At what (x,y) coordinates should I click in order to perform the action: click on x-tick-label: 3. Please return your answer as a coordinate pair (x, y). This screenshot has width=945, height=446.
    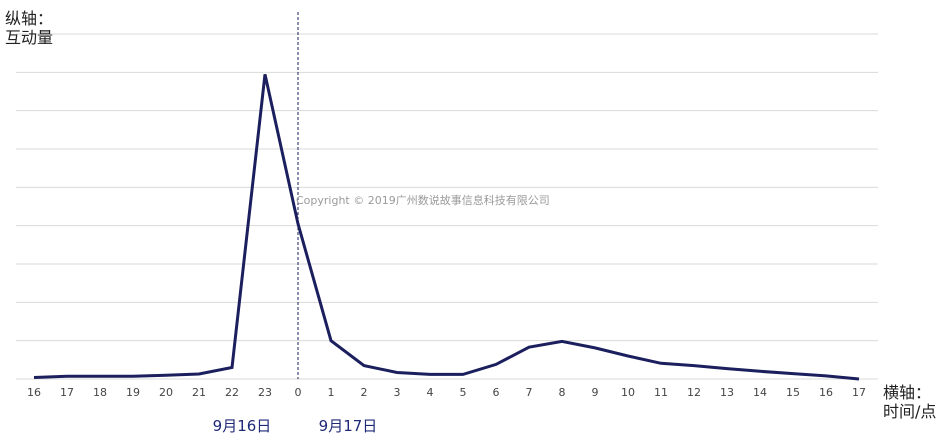
    Looking at the image, I should click on (397, 392).